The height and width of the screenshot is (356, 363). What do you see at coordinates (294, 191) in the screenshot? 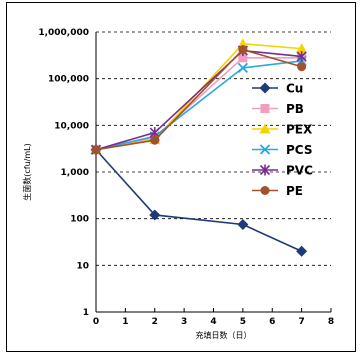
I see `legend-label: PE` at bounding box center [294, 191].